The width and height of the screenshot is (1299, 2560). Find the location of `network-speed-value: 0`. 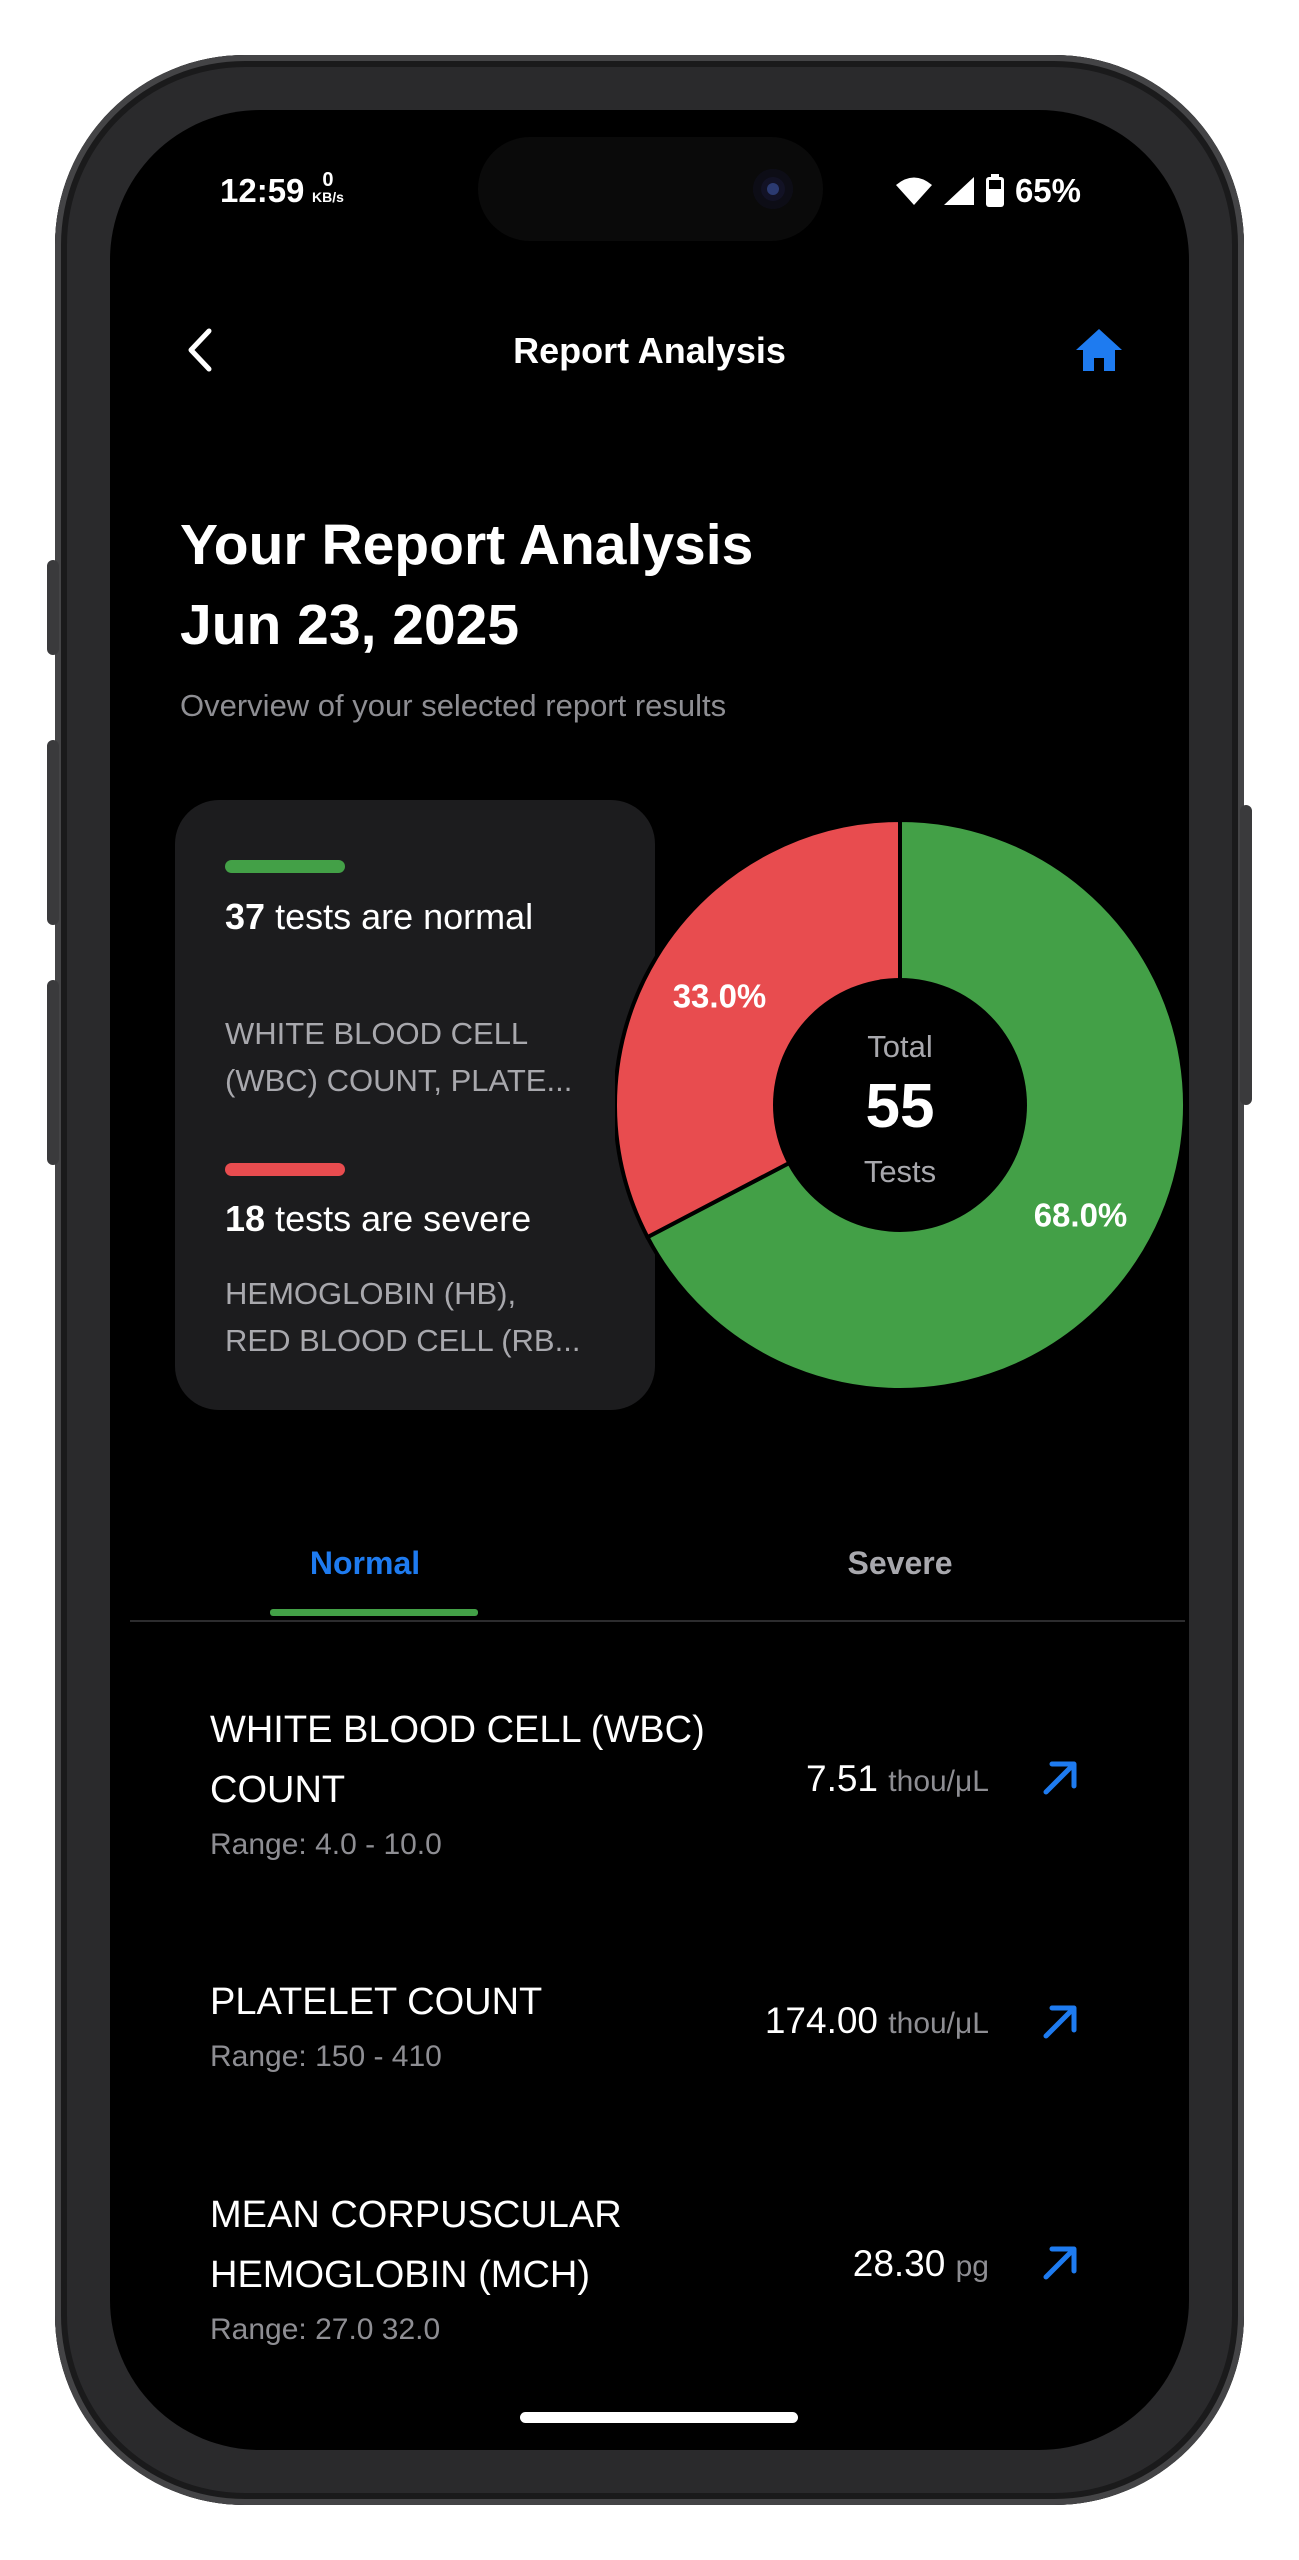

network-speed-value: 0 is located at coordinates (328, 180).